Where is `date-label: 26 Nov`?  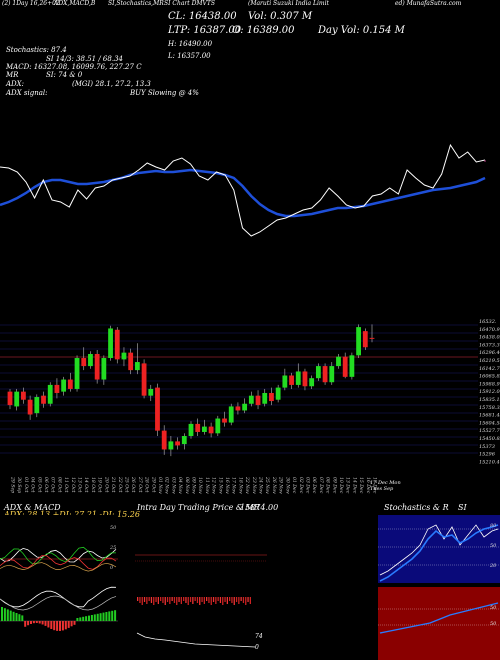 date-label: 26 Nov is located at coordinates (274, 485).